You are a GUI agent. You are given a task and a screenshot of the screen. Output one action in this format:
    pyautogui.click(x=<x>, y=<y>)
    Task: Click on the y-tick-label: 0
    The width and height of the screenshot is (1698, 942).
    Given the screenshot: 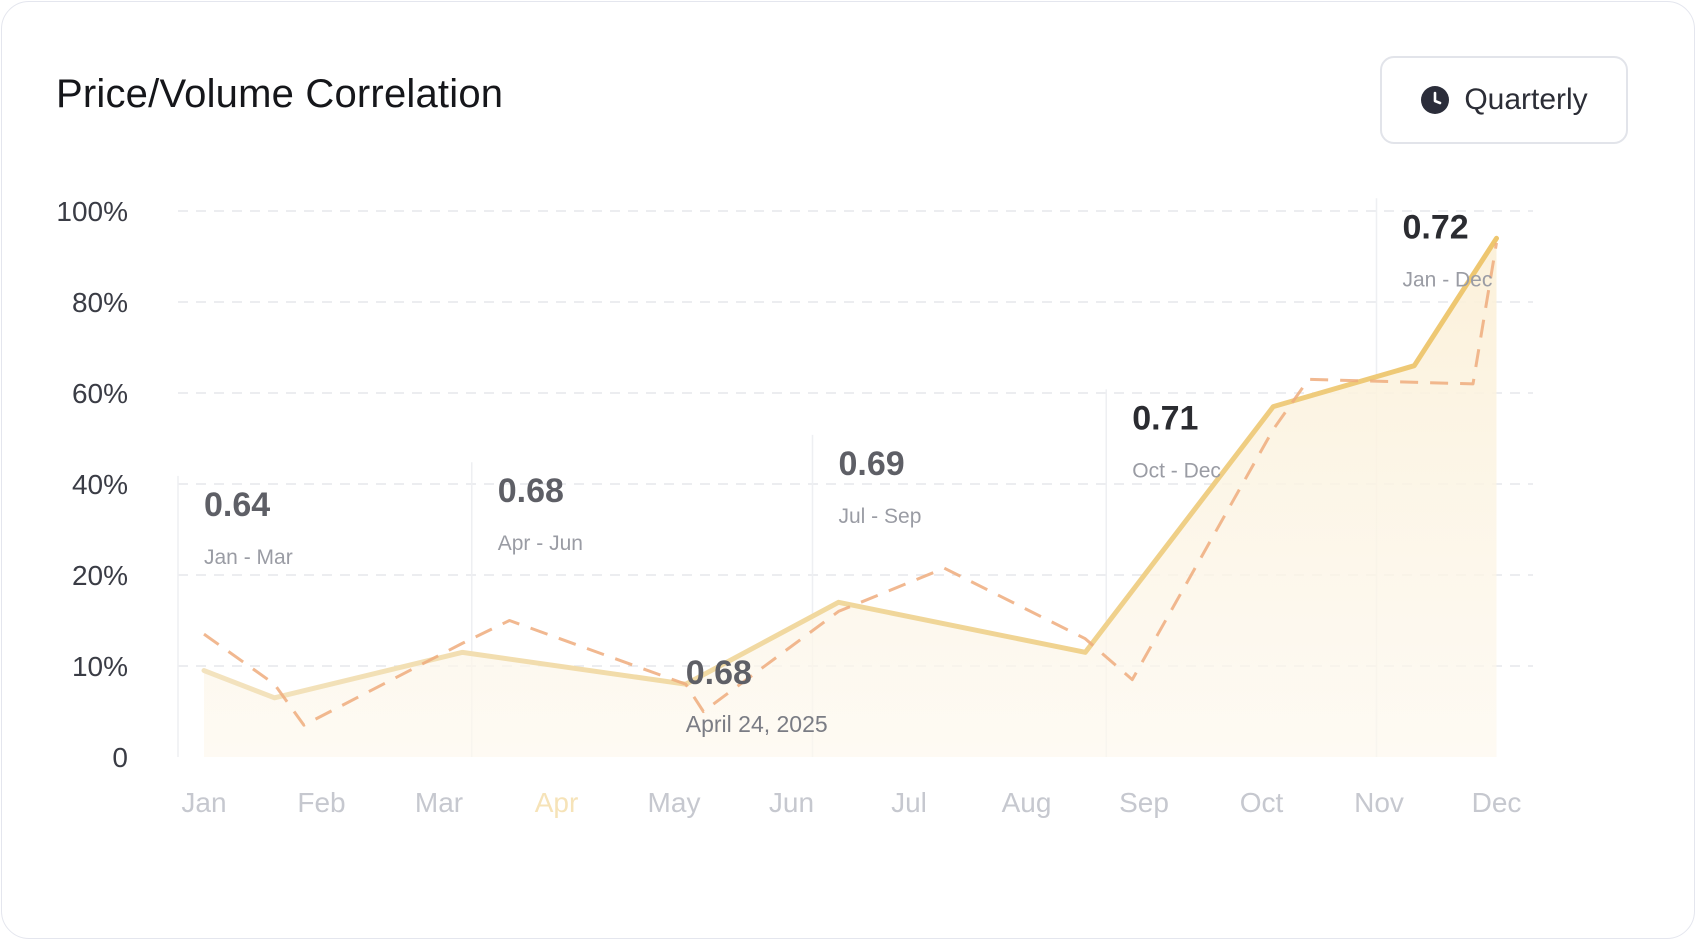 What is the action you would take?
    pyautogui.click(x=120, y=757)
    